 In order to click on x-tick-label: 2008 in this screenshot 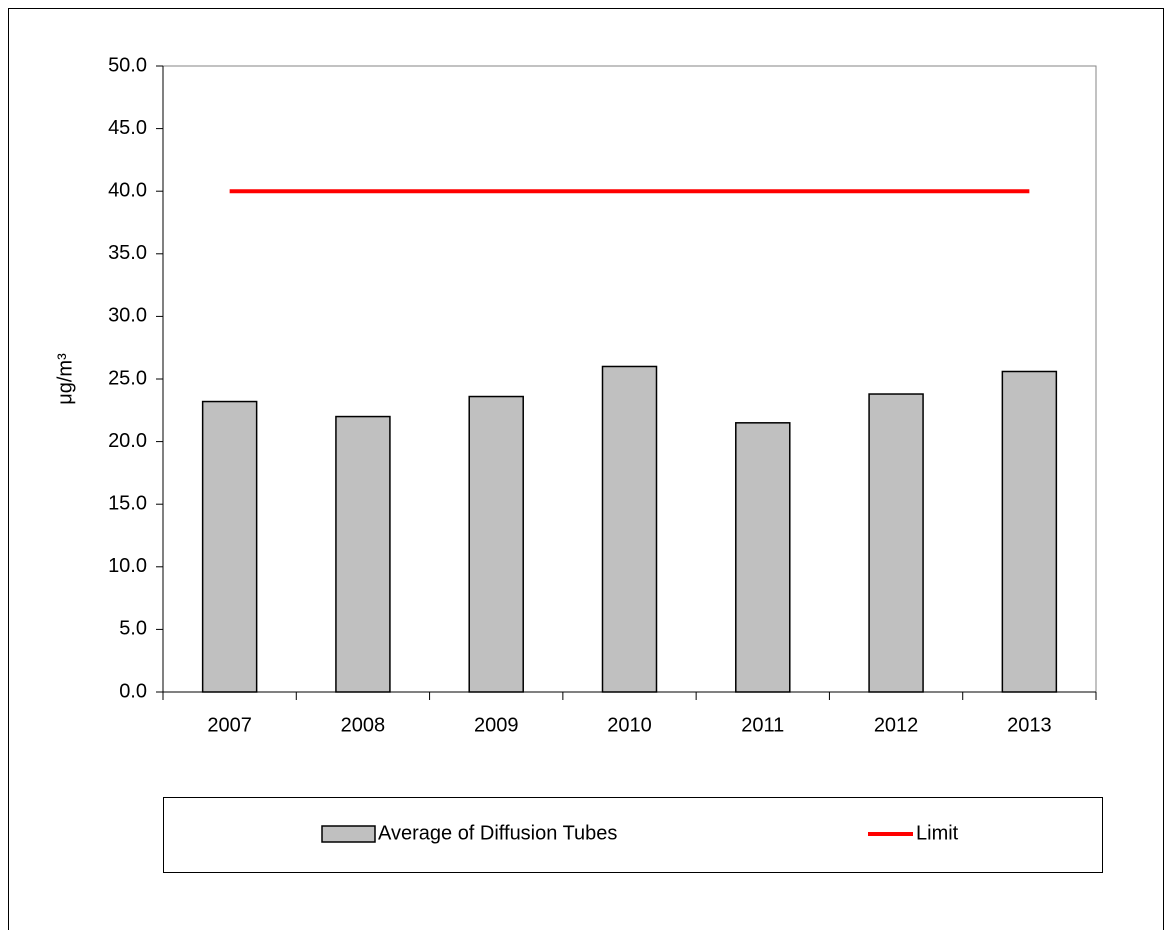, I will do `click(363, 725)`.